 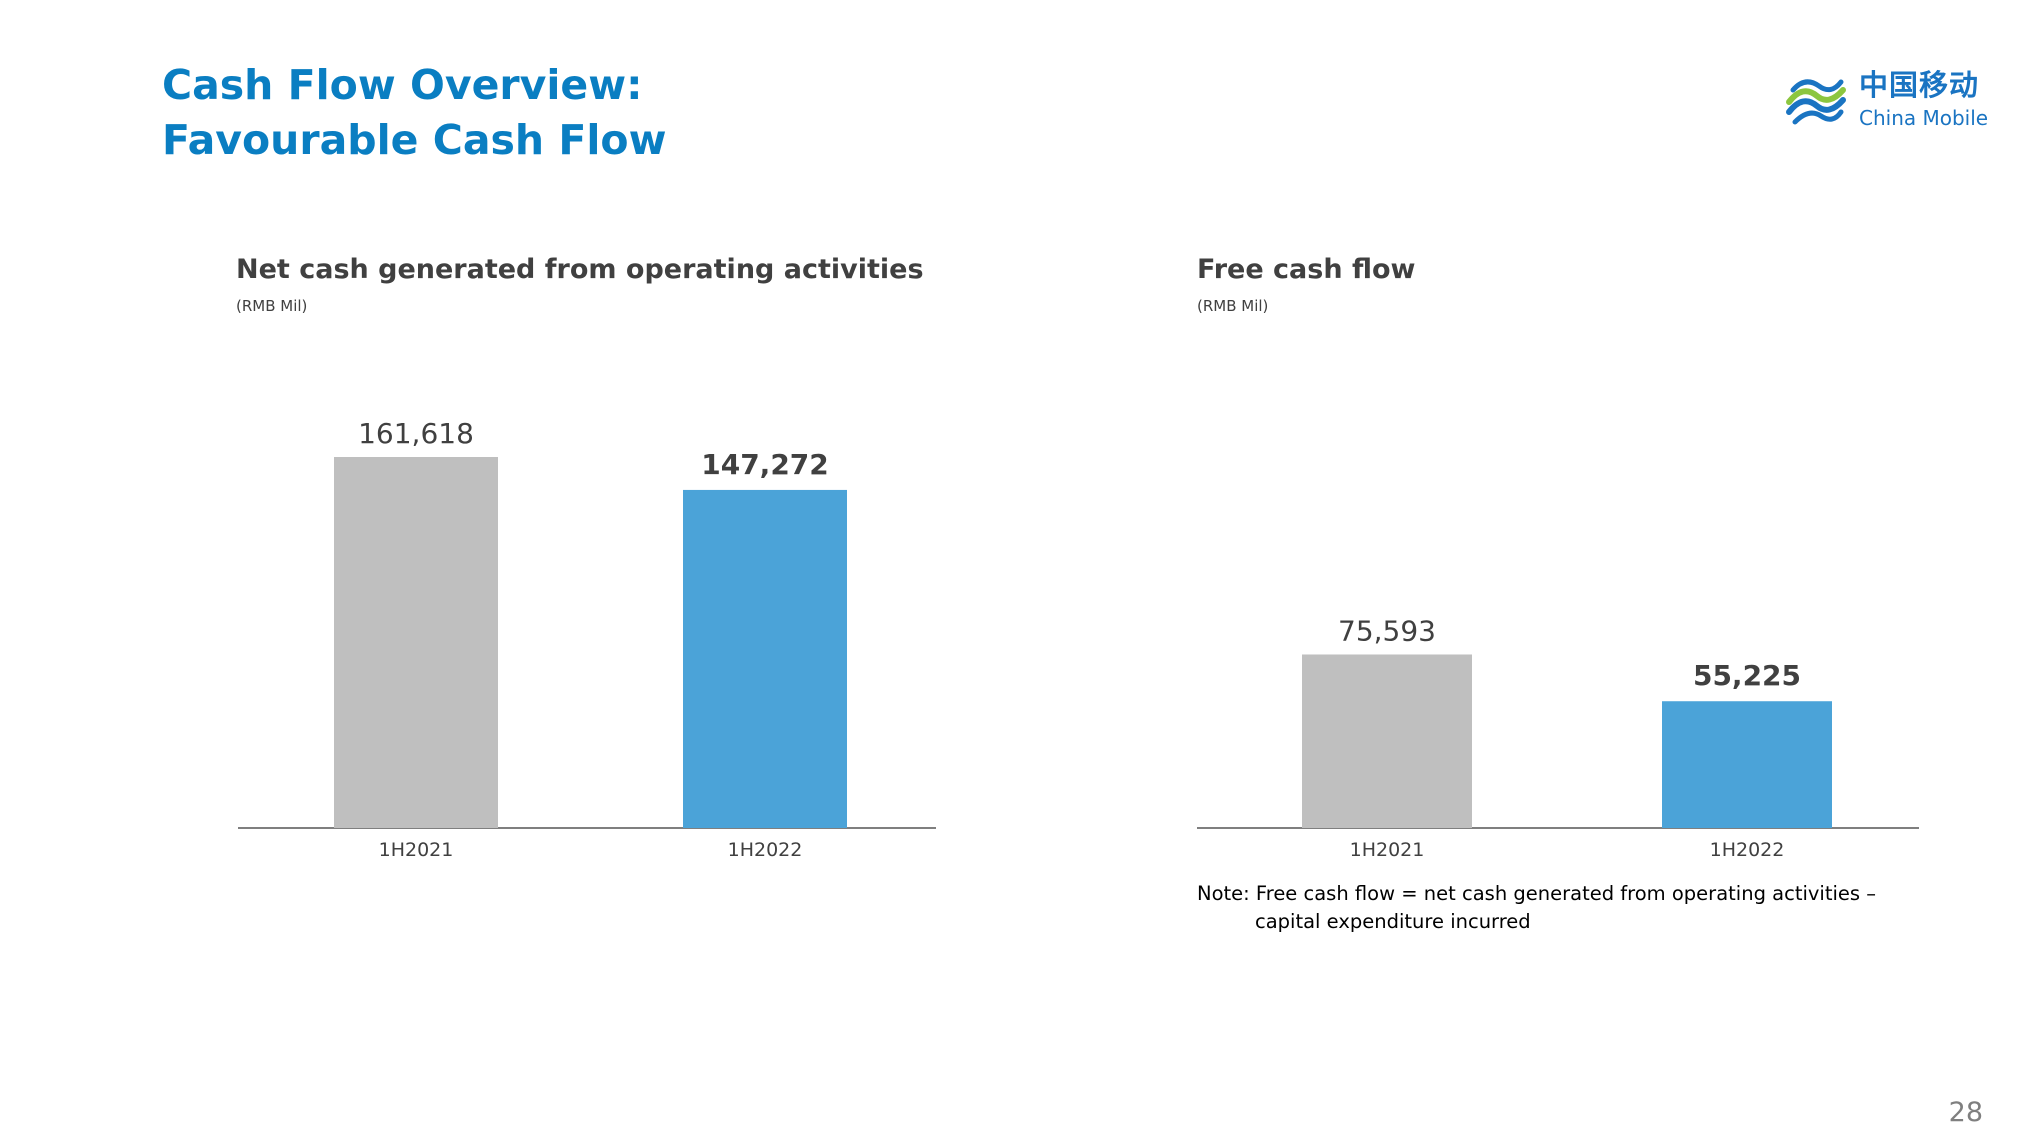 What do you see at coordinates (402, 85) in the screenshot?
I see `slide-title-line1: Cash Flow Overview:` at bounding box center [402, 85].